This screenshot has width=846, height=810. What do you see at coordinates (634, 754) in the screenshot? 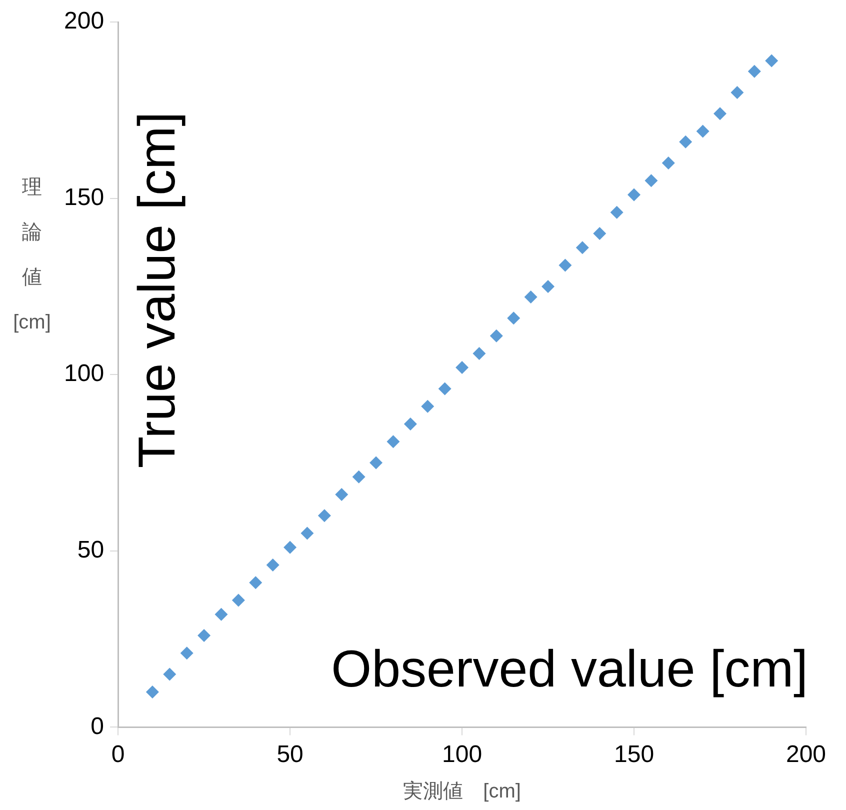
I see `x-tick-label: 150` at bounding box center [634, 754].